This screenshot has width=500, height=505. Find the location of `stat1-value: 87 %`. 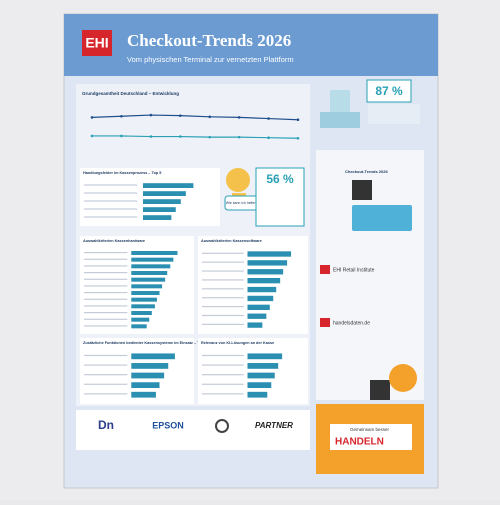

stat1-value: 87 % is located at coordinates (389, 91).